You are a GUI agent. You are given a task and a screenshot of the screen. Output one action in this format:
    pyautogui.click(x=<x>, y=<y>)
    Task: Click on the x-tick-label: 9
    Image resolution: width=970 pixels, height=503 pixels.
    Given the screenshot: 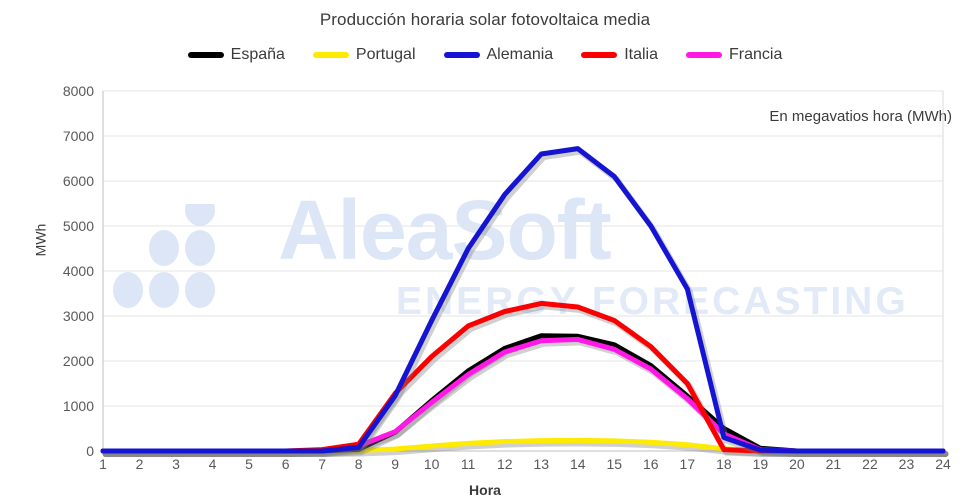 What is the action you would take?
    pyautogui.click(x=395, y=464)
    